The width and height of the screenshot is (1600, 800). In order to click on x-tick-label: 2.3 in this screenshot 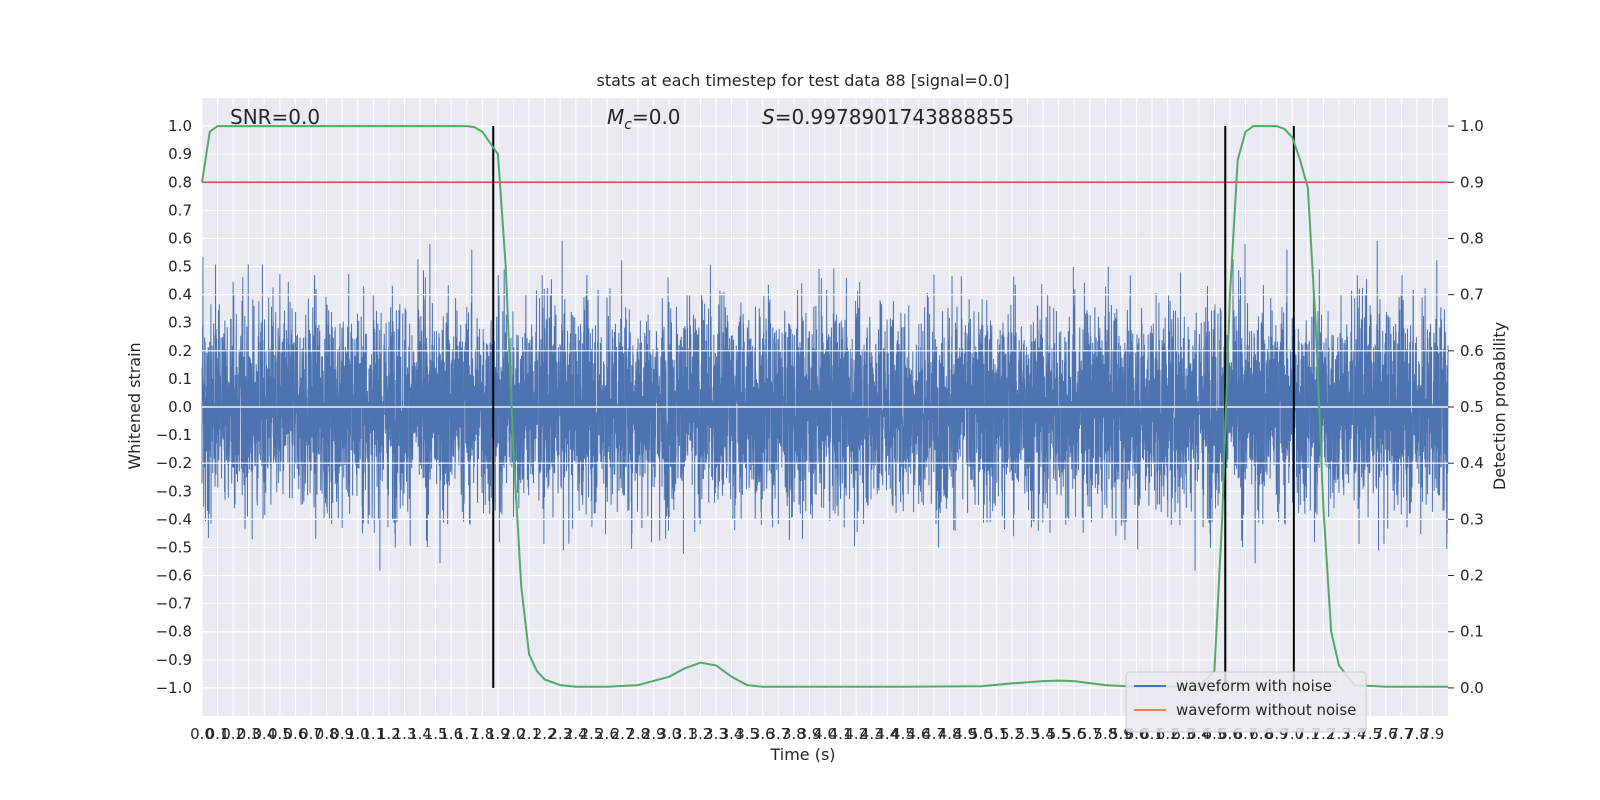, I will do `click(560, 734)`.